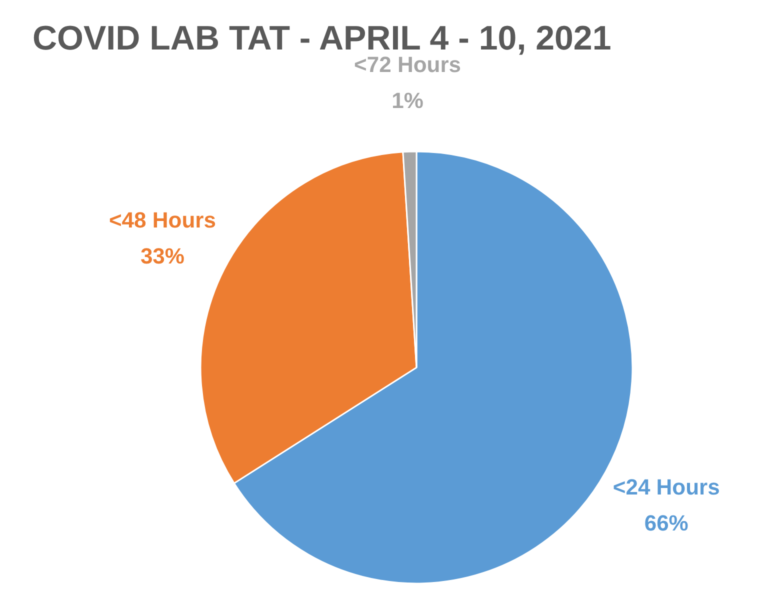 Image resolution: width=770 pixels, height=615 pixels. Describe the element at coordinates (666, 523) in the screenshot. I see `data-label: 66%` at that location.